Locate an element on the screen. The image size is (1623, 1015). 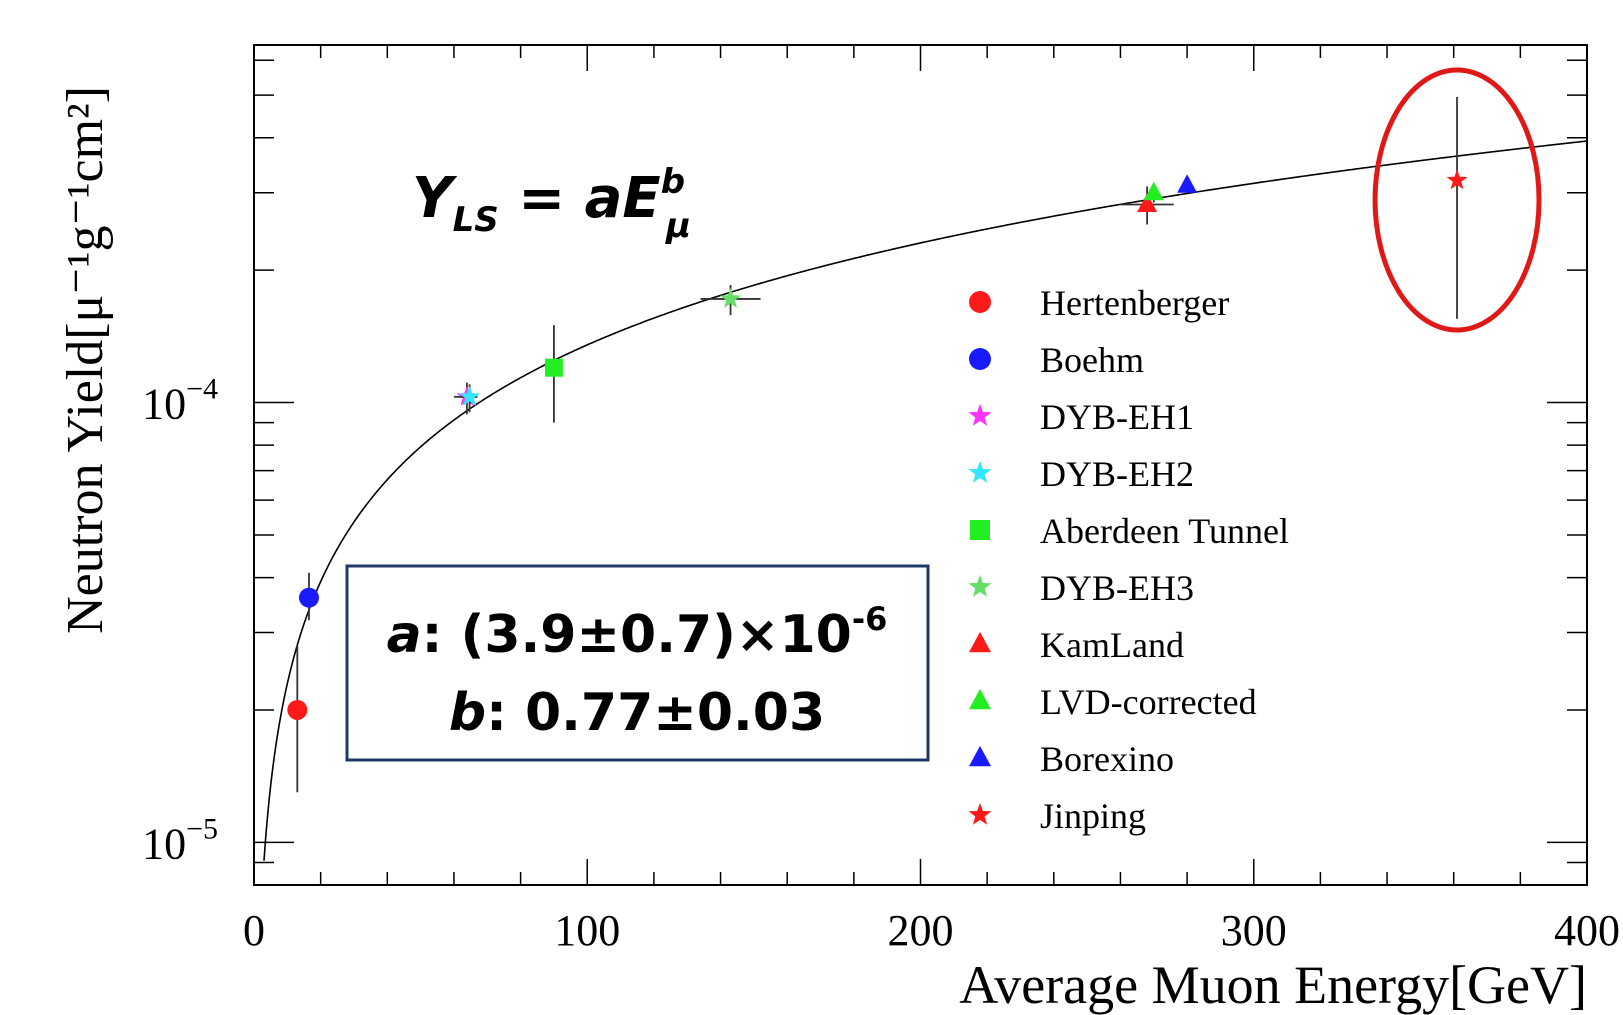
legend-item: DYB-EH2 is located at coordinates (1081, 474).